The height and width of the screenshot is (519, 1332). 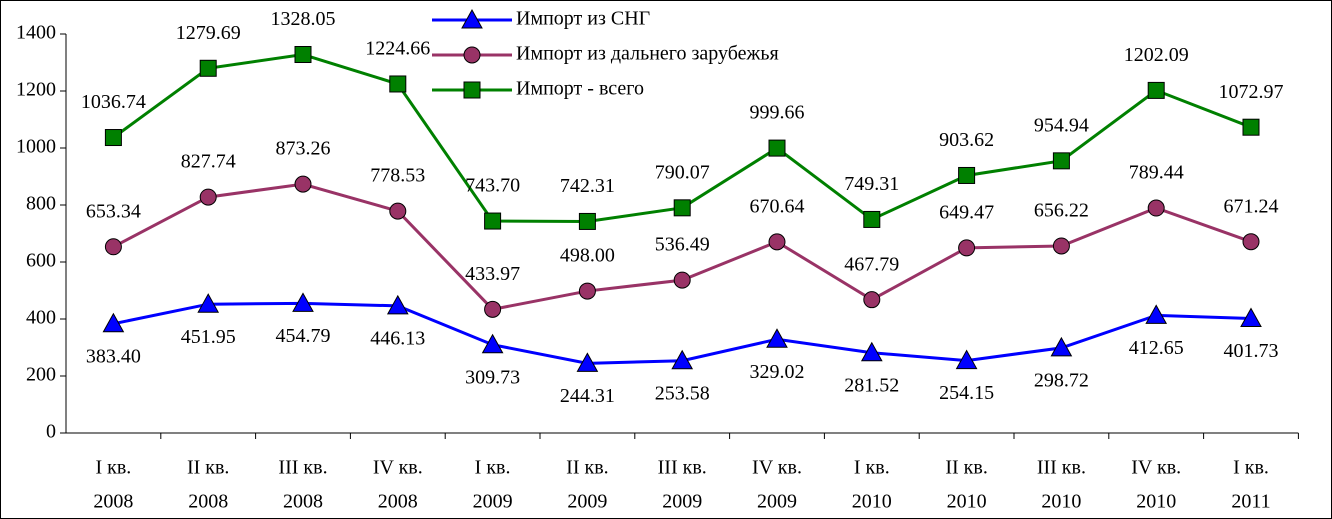 What do you see at coordinates (492, 377) in the screenshot?
I see `data-label: 309.73` at bounding box center [492, 377].